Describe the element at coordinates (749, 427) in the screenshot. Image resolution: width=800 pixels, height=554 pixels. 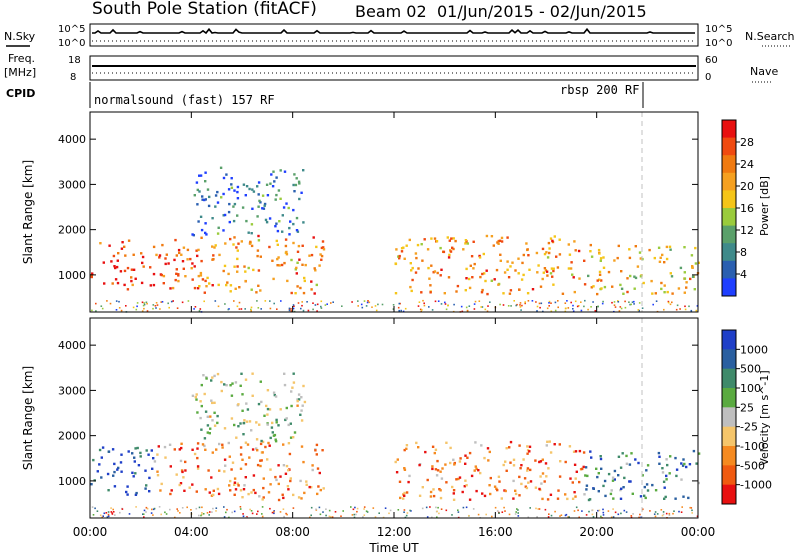
I see `colorbar-tick-label: -25` at that location.